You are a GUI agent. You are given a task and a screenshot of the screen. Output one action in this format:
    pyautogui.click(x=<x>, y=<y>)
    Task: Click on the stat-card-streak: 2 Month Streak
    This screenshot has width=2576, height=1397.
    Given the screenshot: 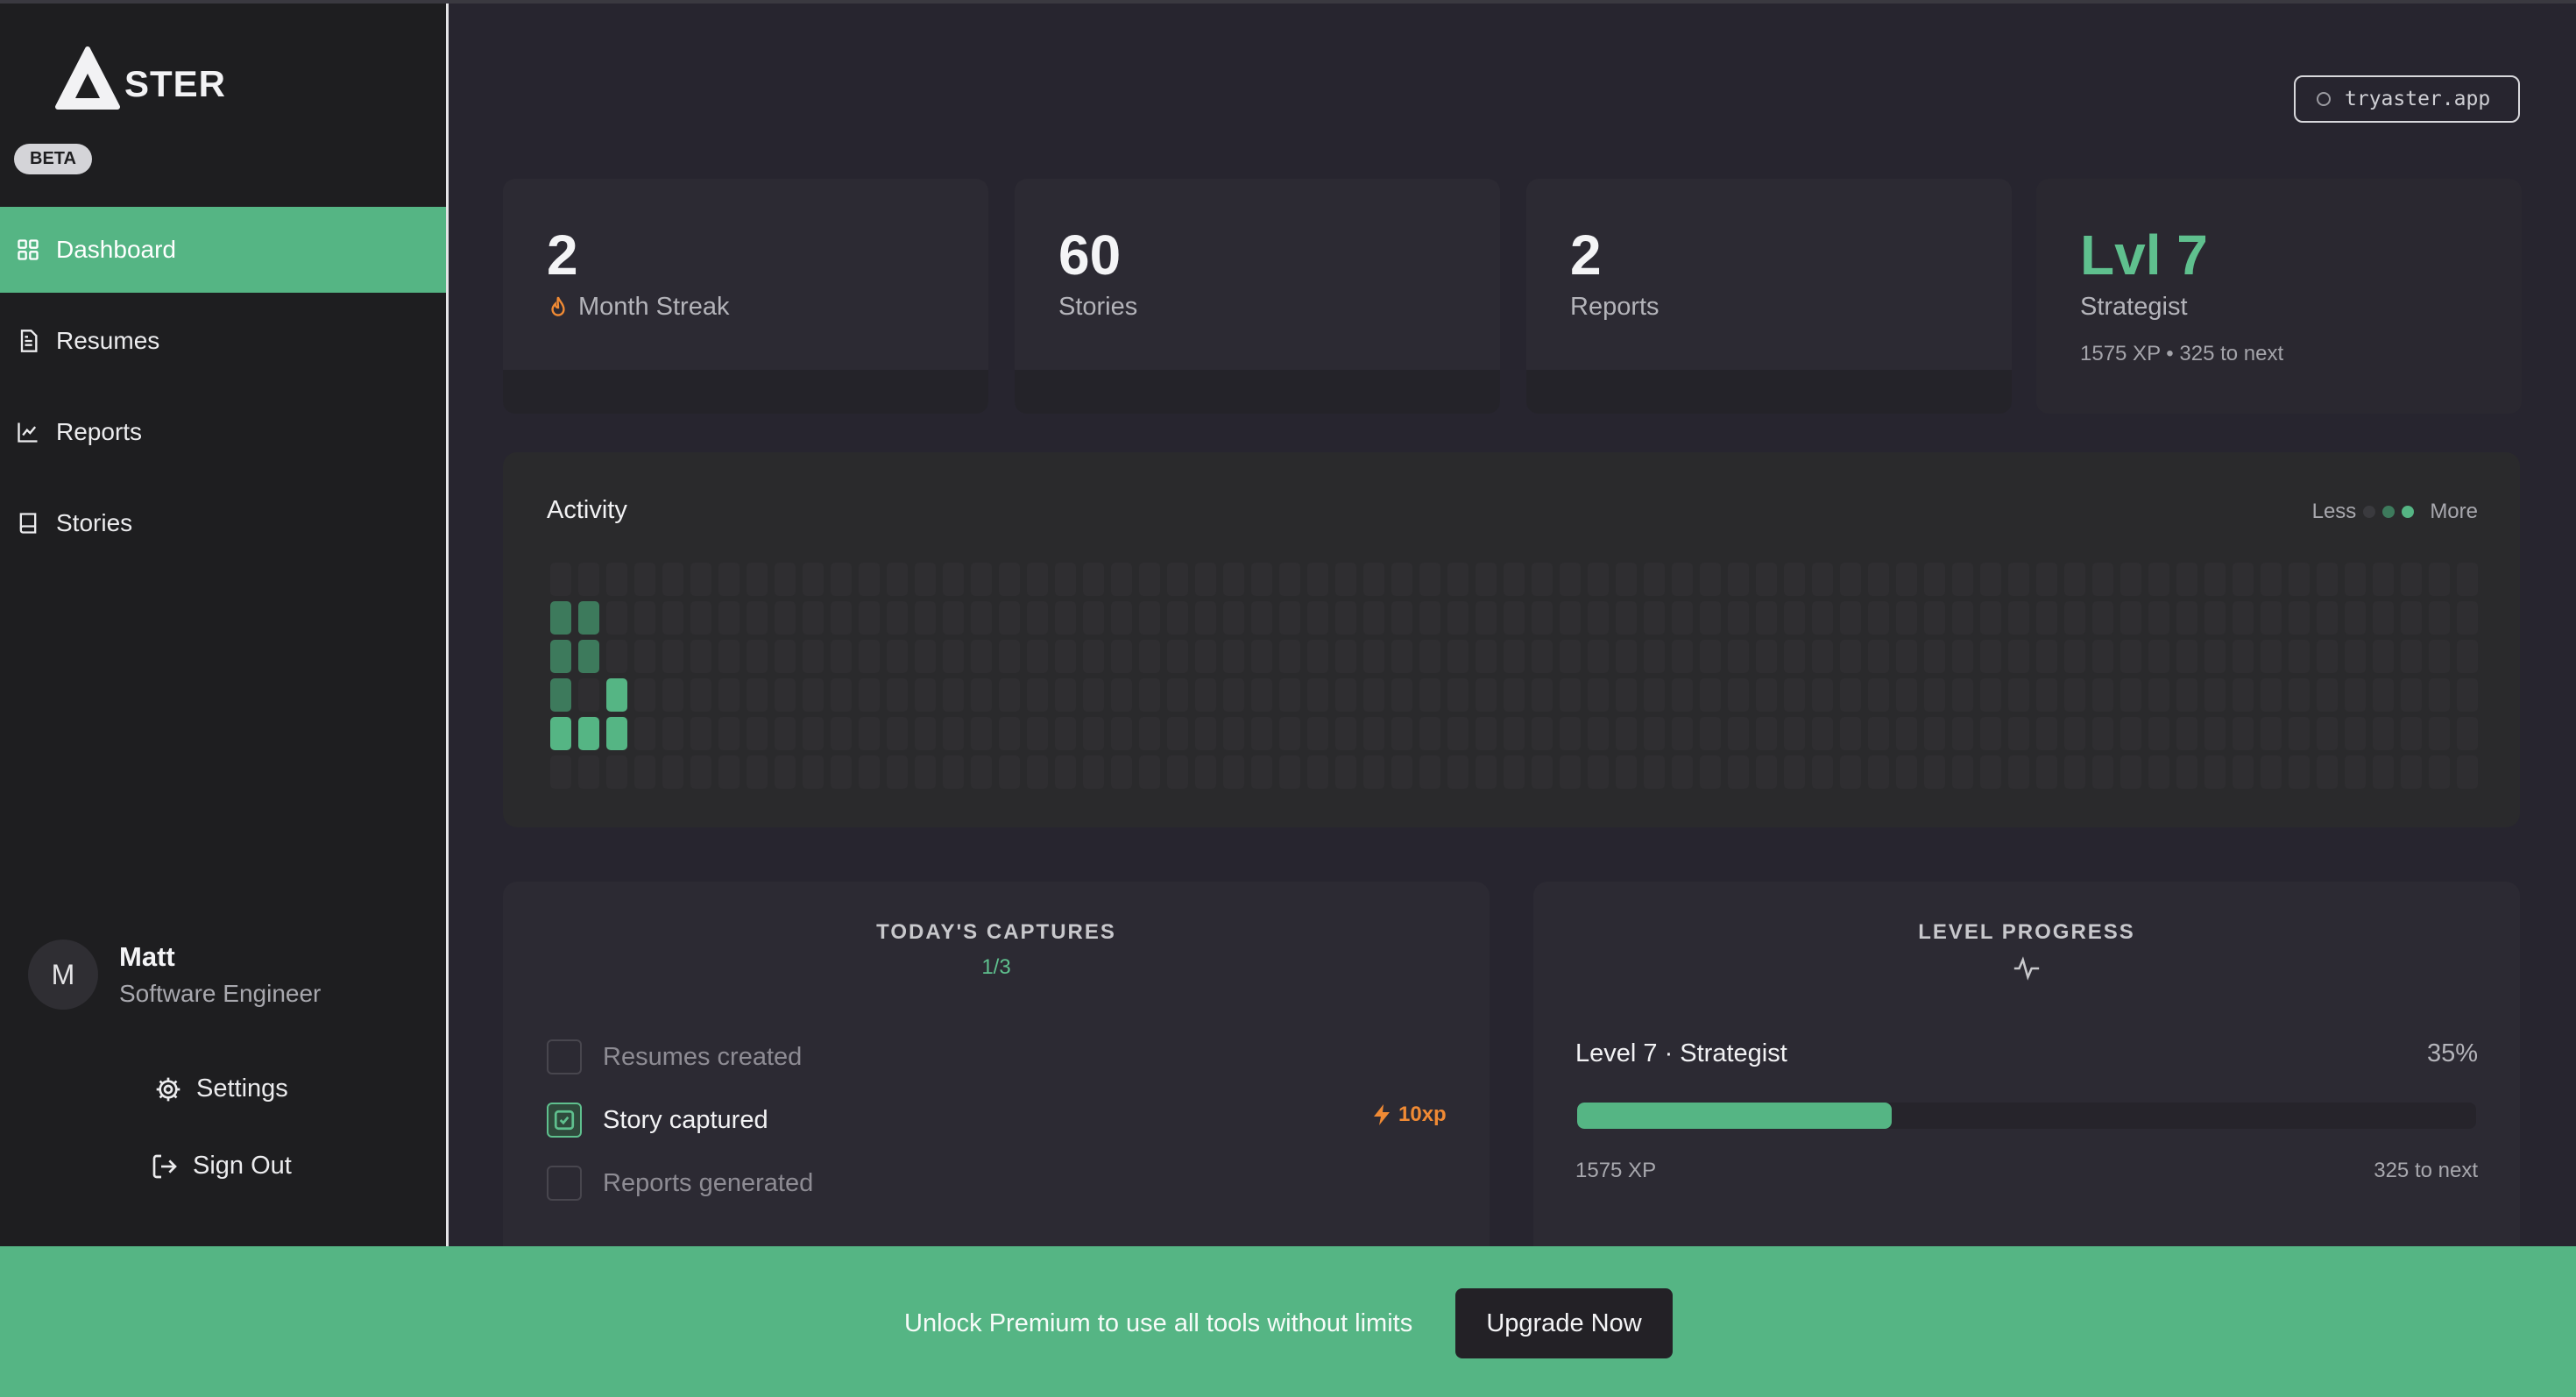 What is the action you would take?
    pyautogui.click(x=745, y=297)
    